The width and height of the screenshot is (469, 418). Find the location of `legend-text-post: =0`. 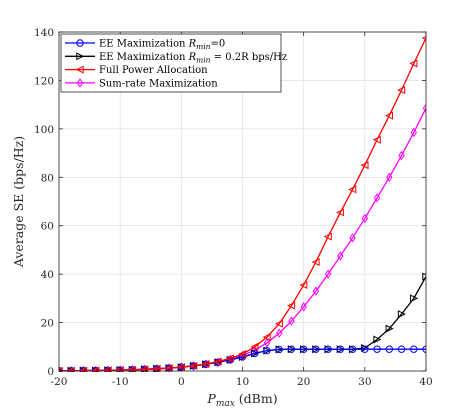

legend-text-post: =0 is located at coordinates (217, 44).